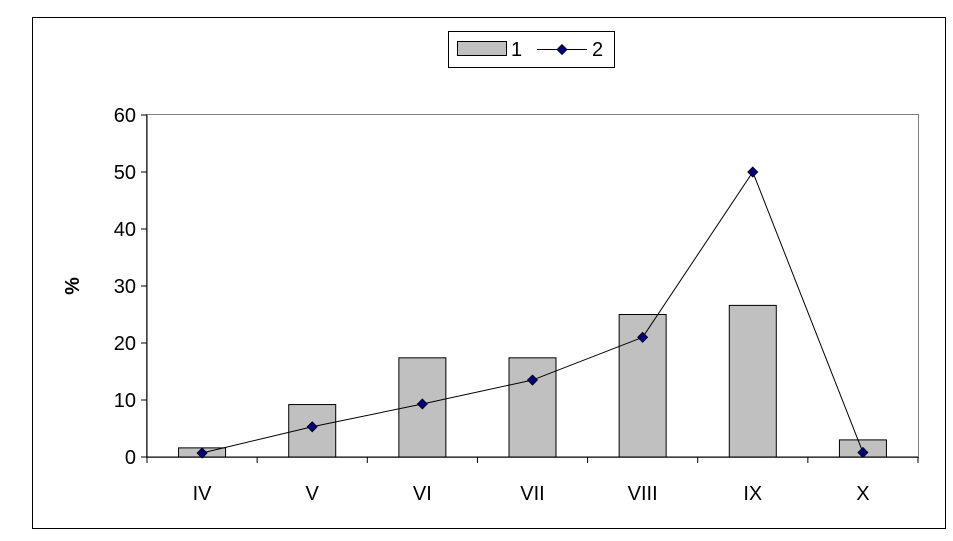 Image resolution: width=953 pixels, height=541 pixels. I want to click on x-tick-label: V, so click(313, 494).